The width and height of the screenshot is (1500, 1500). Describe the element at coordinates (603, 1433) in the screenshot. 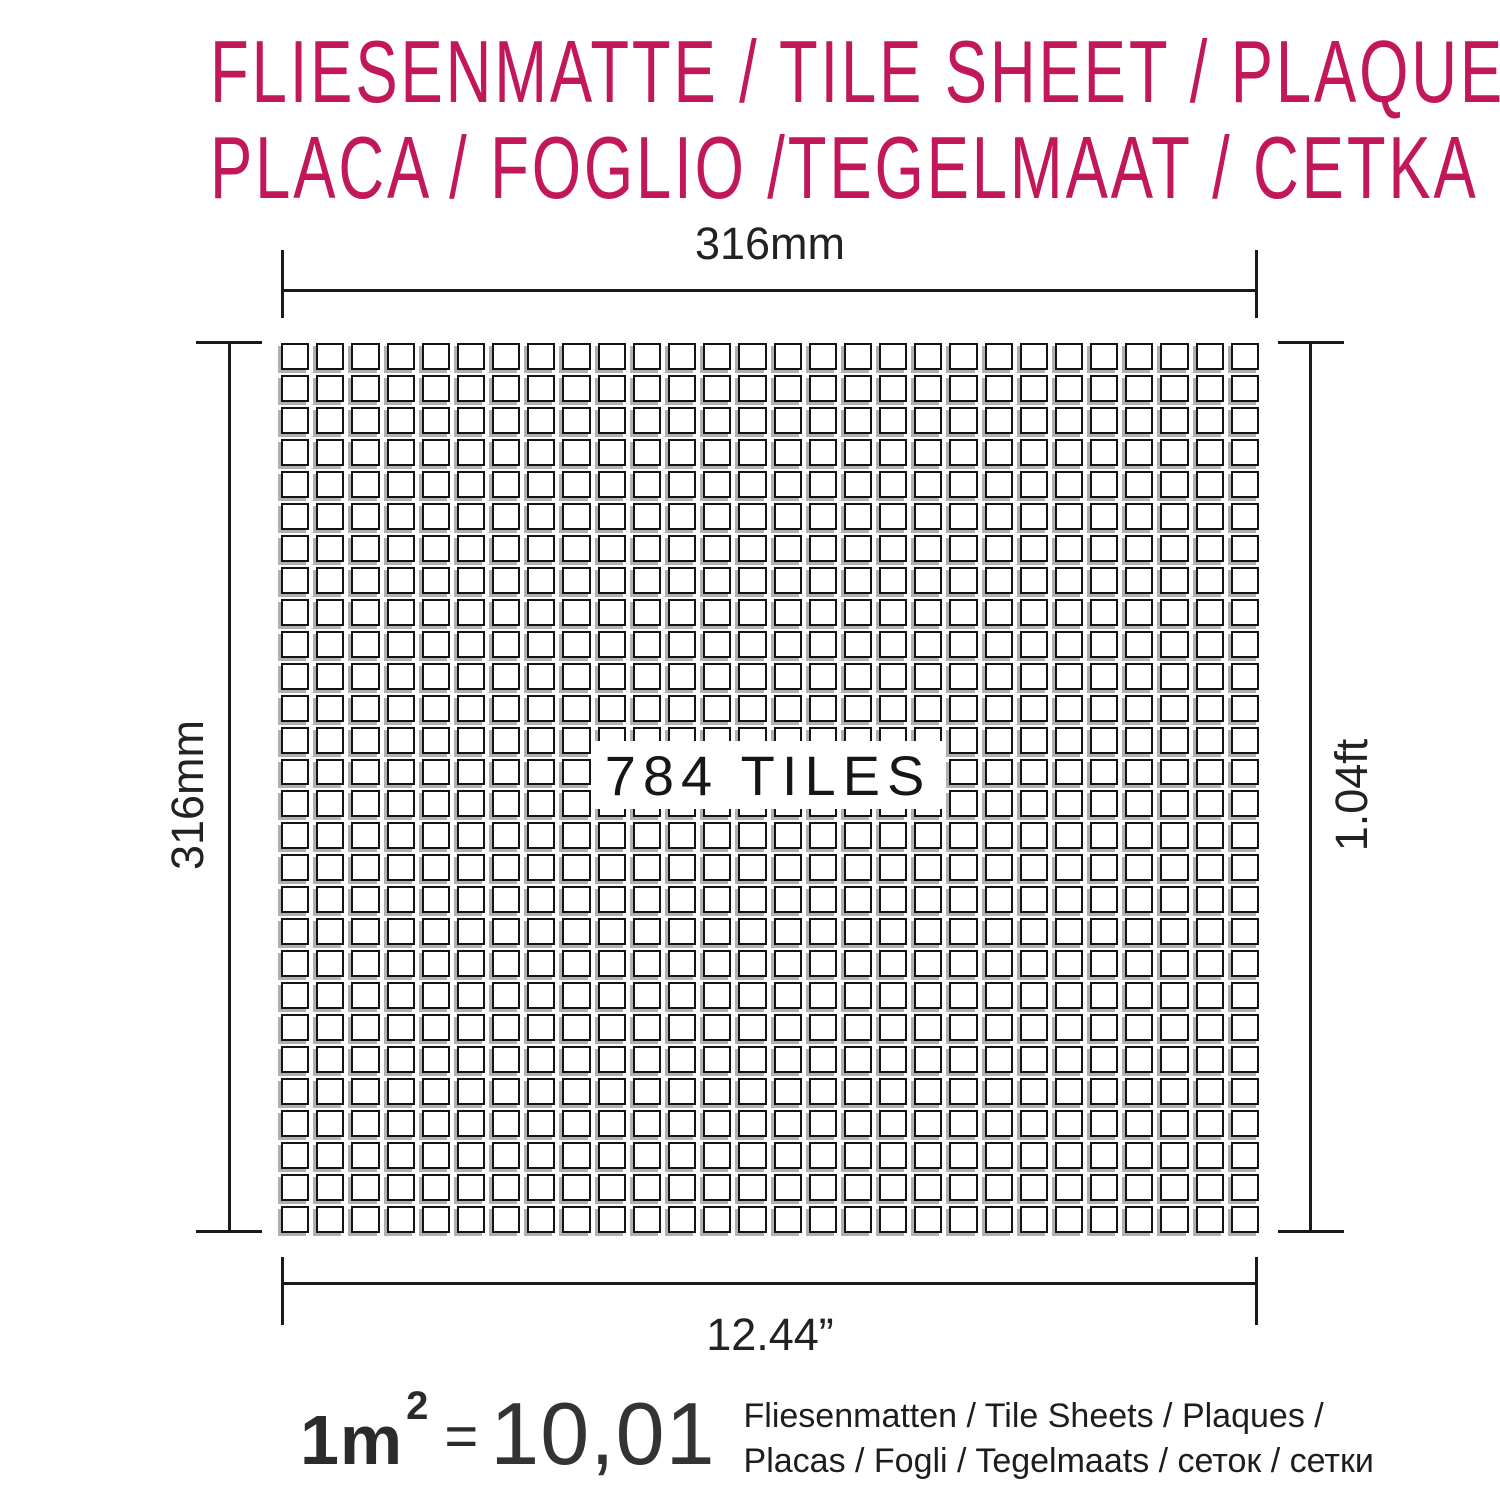

I see `formula-value: 10,01` at that location.